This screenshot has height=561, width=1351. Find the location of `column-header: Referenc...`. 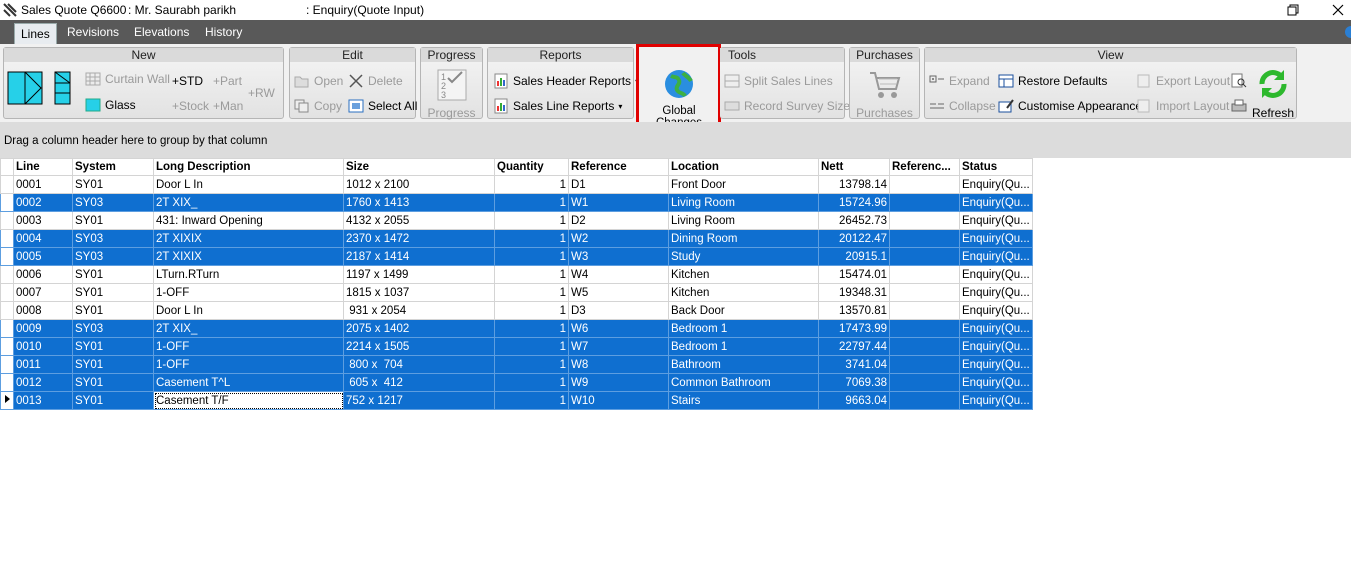

column-header: Referenc... is located at coordinates (924, 167).